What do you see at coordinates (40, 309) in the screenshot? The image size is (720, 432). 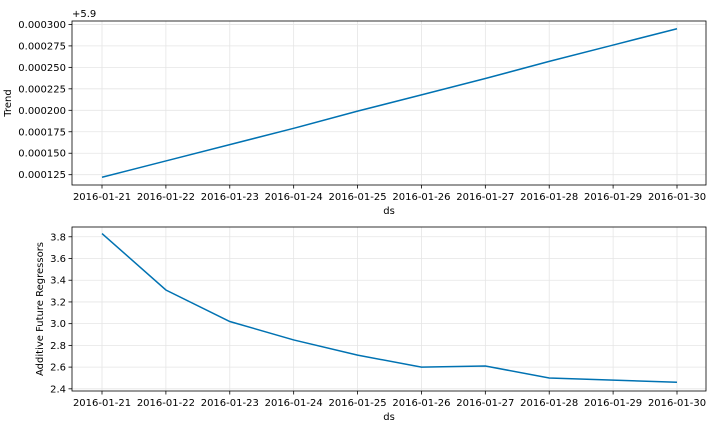 I see `y-axis-label: Additive Future Regressors` at bounding box center [40, 309].